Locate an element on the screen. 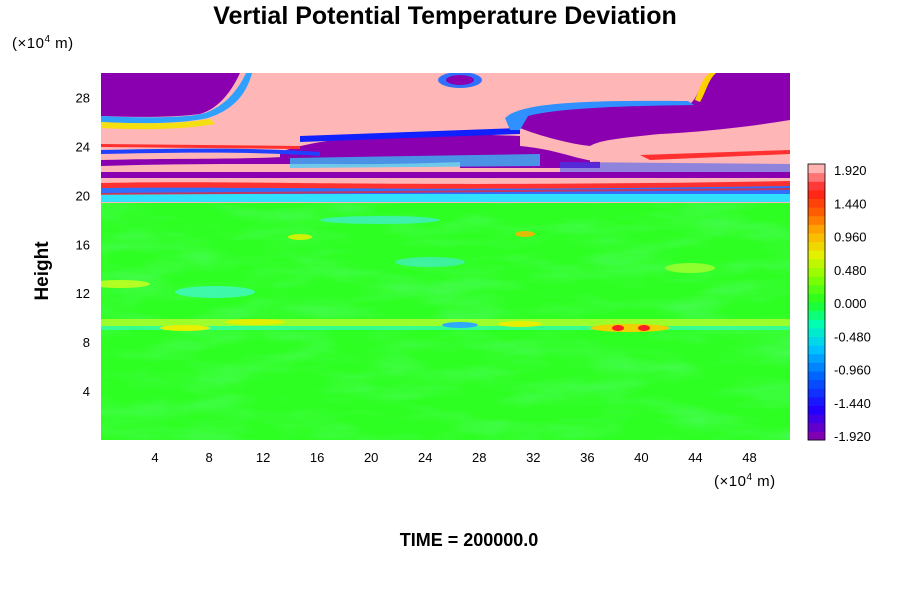 The image size is (900, 600). y-tick-label: 16 is located at coordinates (83, 244).